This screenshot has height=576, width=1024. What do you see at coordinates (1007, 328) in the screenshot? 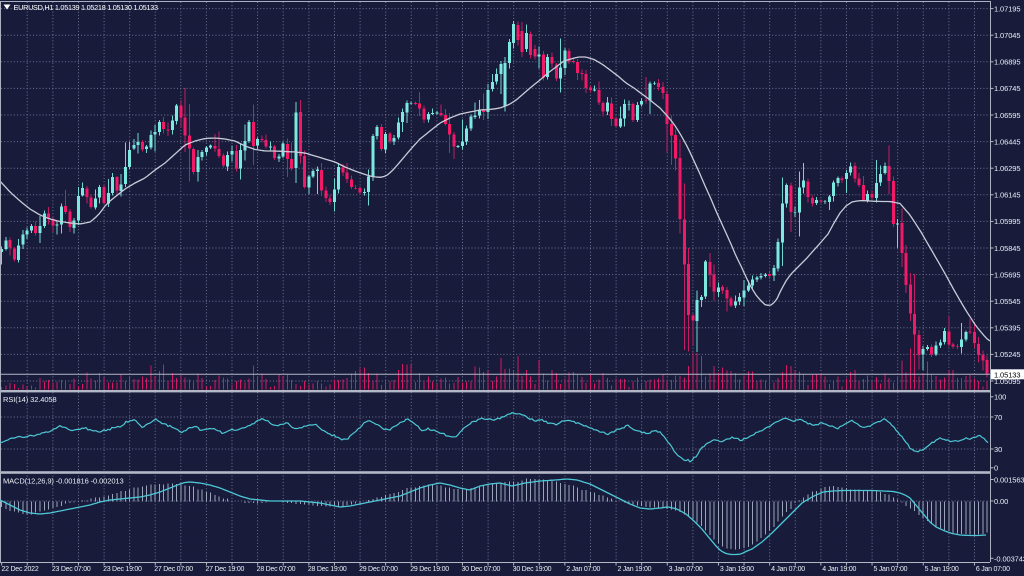
I see `svg-text: 1.05395` at bounding box center [1007, 328].